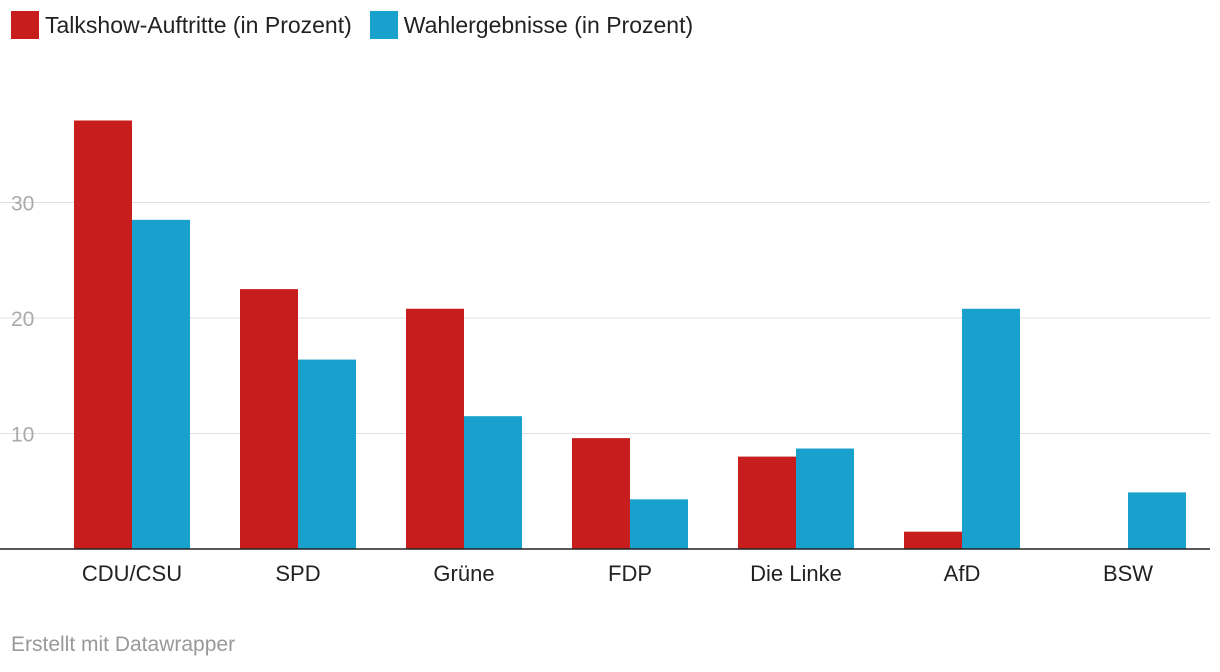 The height and width of the screenshot is (672, 1220). What do you see at coordinates (383, 25) in the screenshot?
I see `legend-swatch-wahl` at bounding box center [383, 25].